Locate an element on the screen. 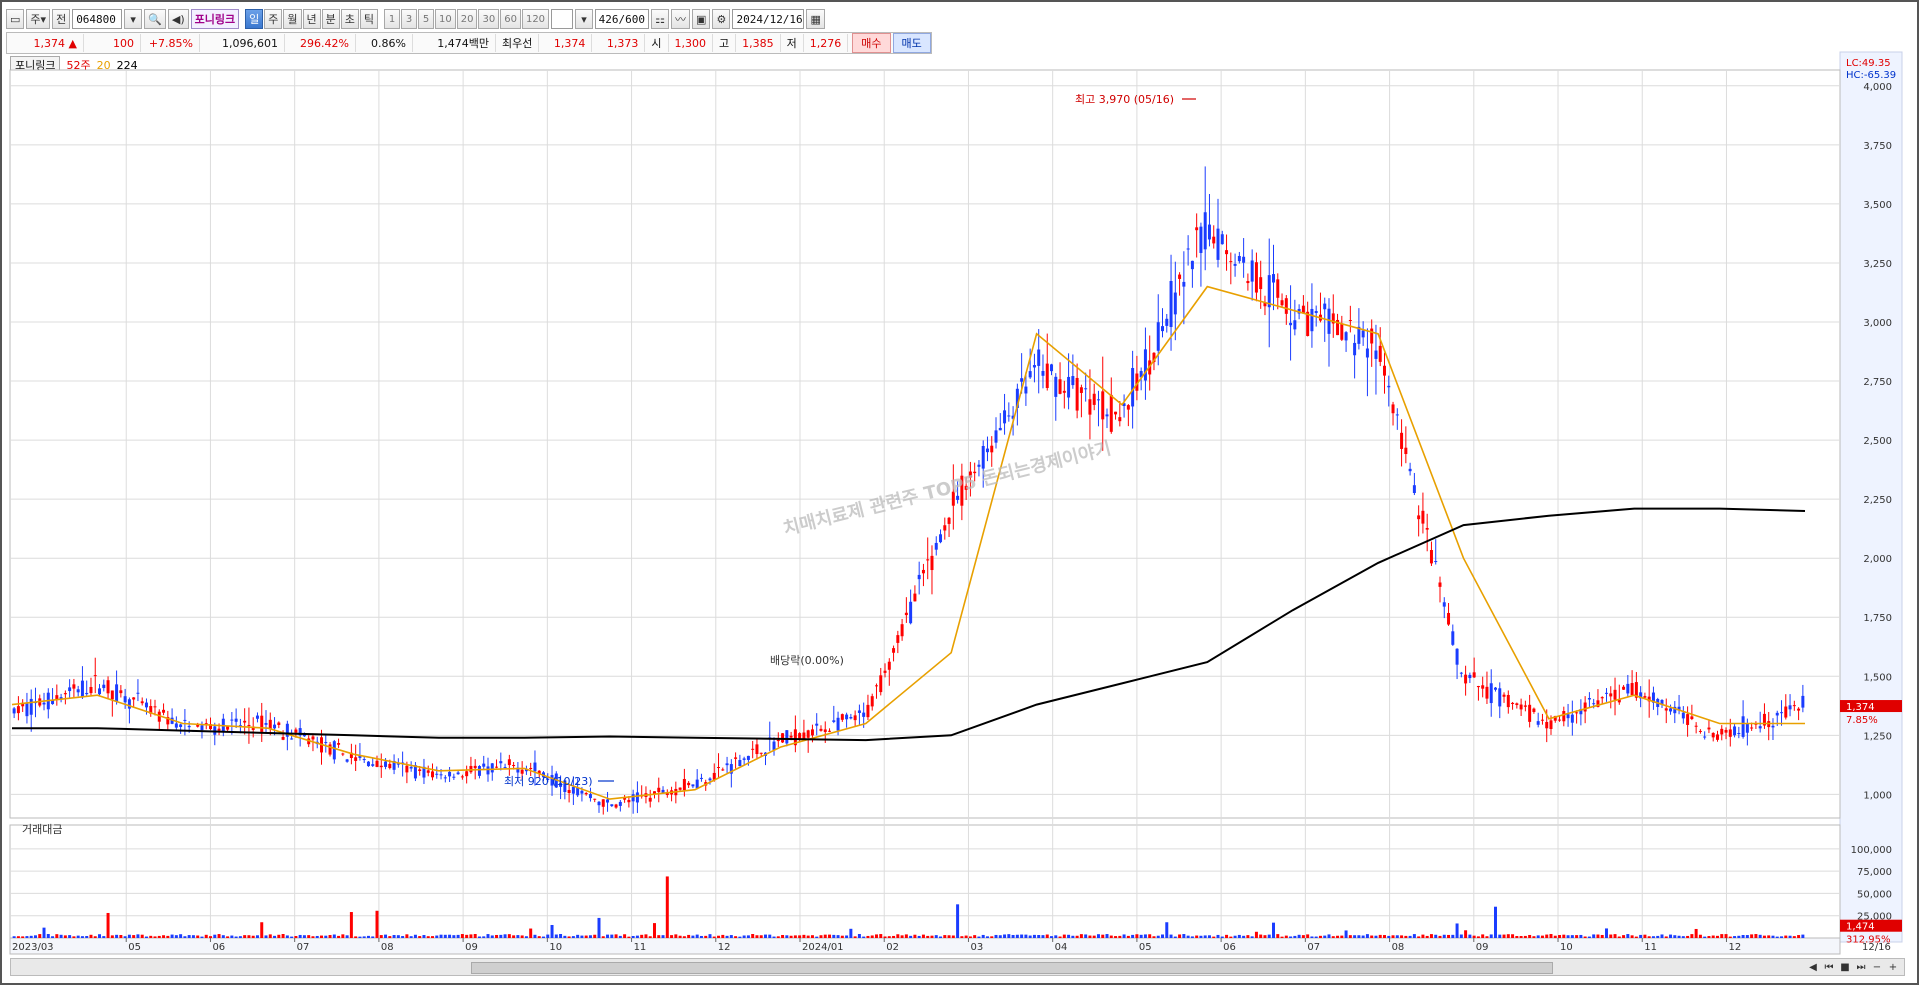 Image resolution: width=1919 pixels, height=985 pixels. scroll-thumb is located at coordinates (1012, 968).